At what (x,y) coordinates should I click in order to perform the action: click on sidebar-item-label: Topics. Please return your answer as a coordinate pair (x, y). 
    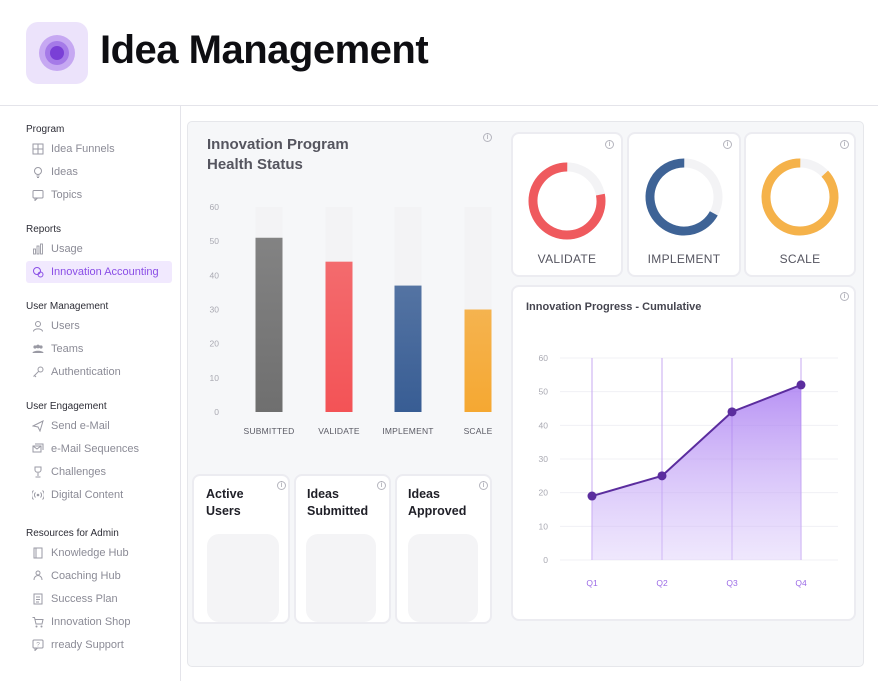
    Looking at the image, I should click on (67, 195).